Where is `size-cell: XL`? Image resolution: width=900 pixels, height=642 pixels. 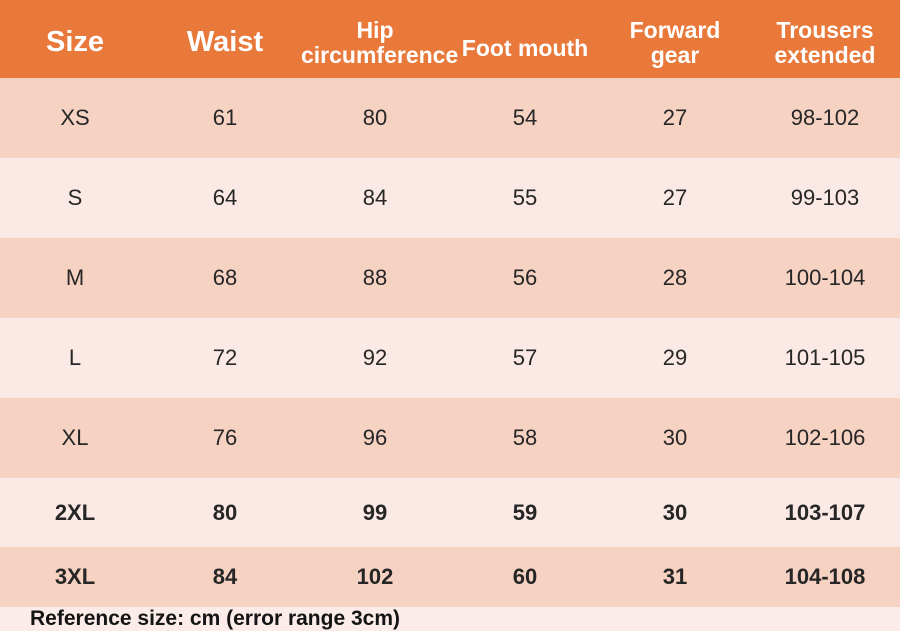
size-cell: XL is located at coordinates (75, 437).